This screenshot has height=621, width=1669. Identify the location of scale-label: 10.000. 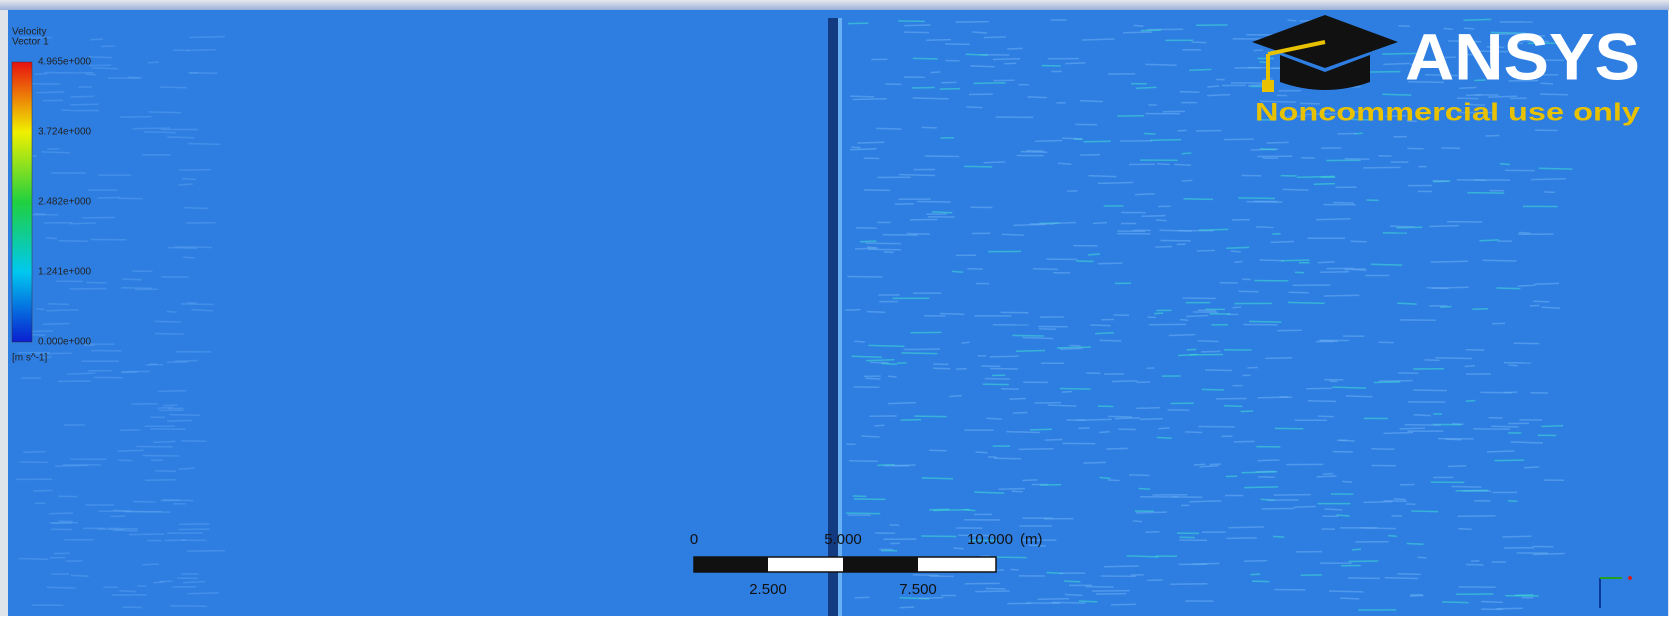
(990, 539).